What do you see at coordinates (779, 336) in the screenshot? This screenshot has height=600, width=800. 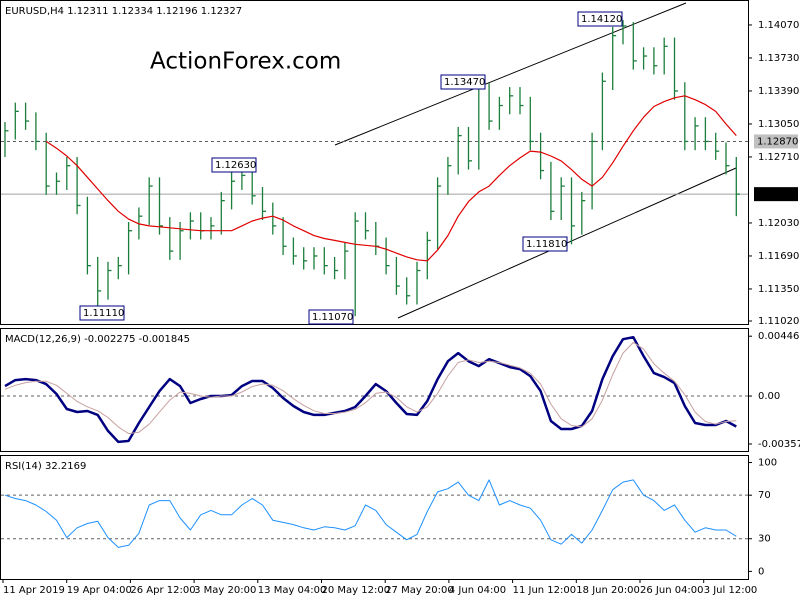 I see `y-tick-label: 0.004463` at bounding box center [779, 336].